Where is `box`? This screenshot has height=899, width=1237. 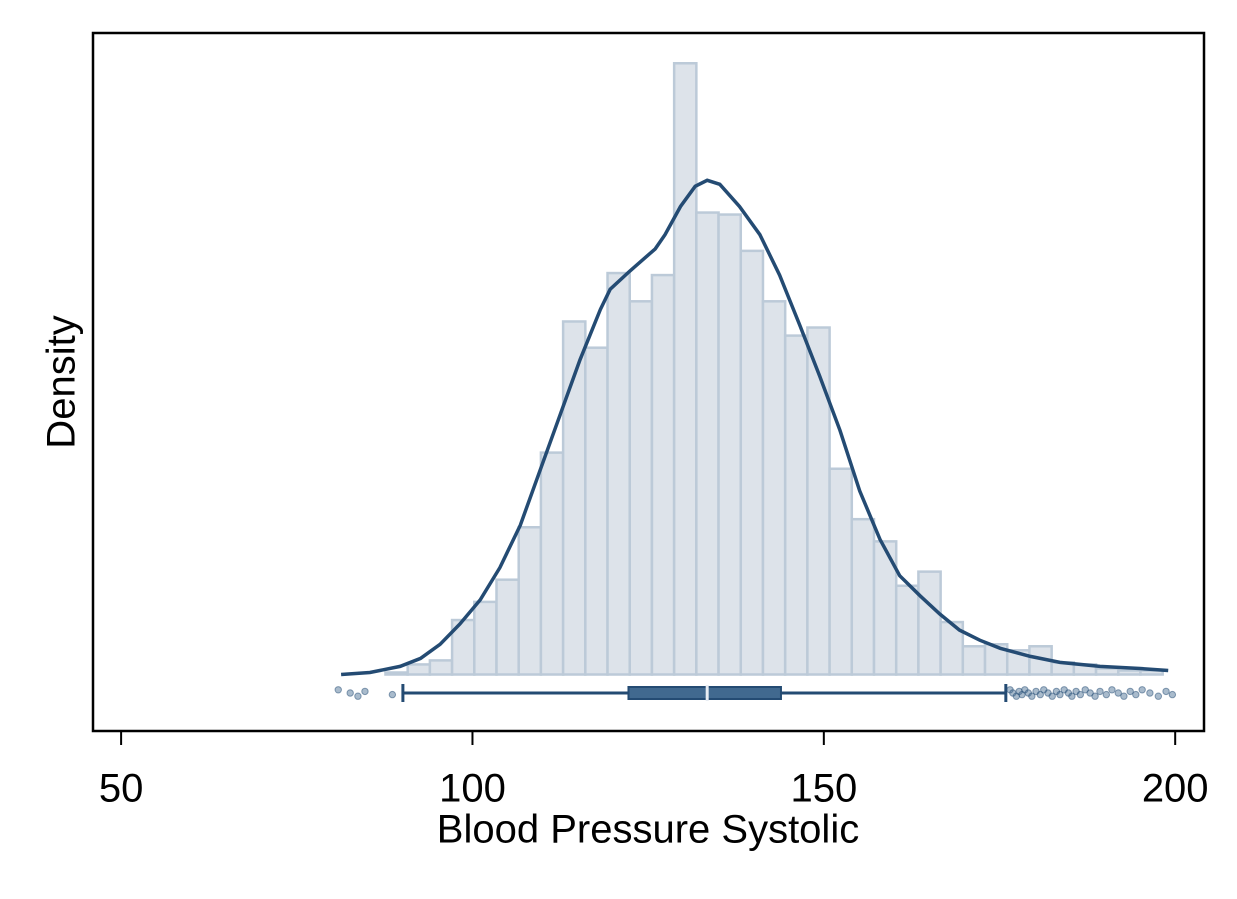 box is located at coordinates (704, 693).